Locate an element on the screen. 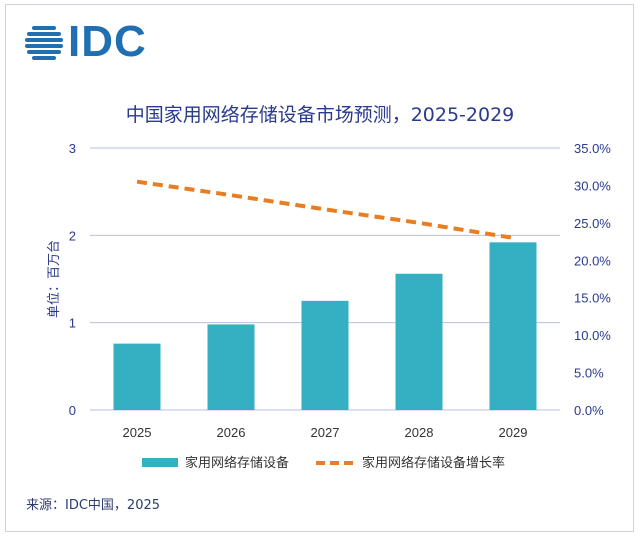 This screenshot has height=537, width=640. globe-icon is located at coordinates (44, 43).